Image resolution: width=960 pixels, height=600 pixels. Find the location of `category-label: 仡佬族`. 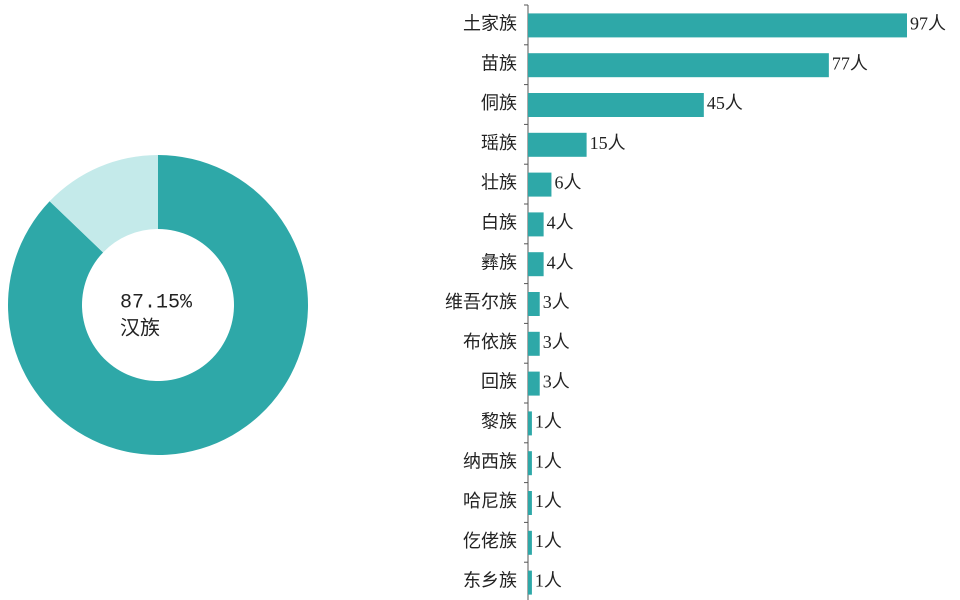

category-label: 仡佬族 is located at coordinates (490, 541).